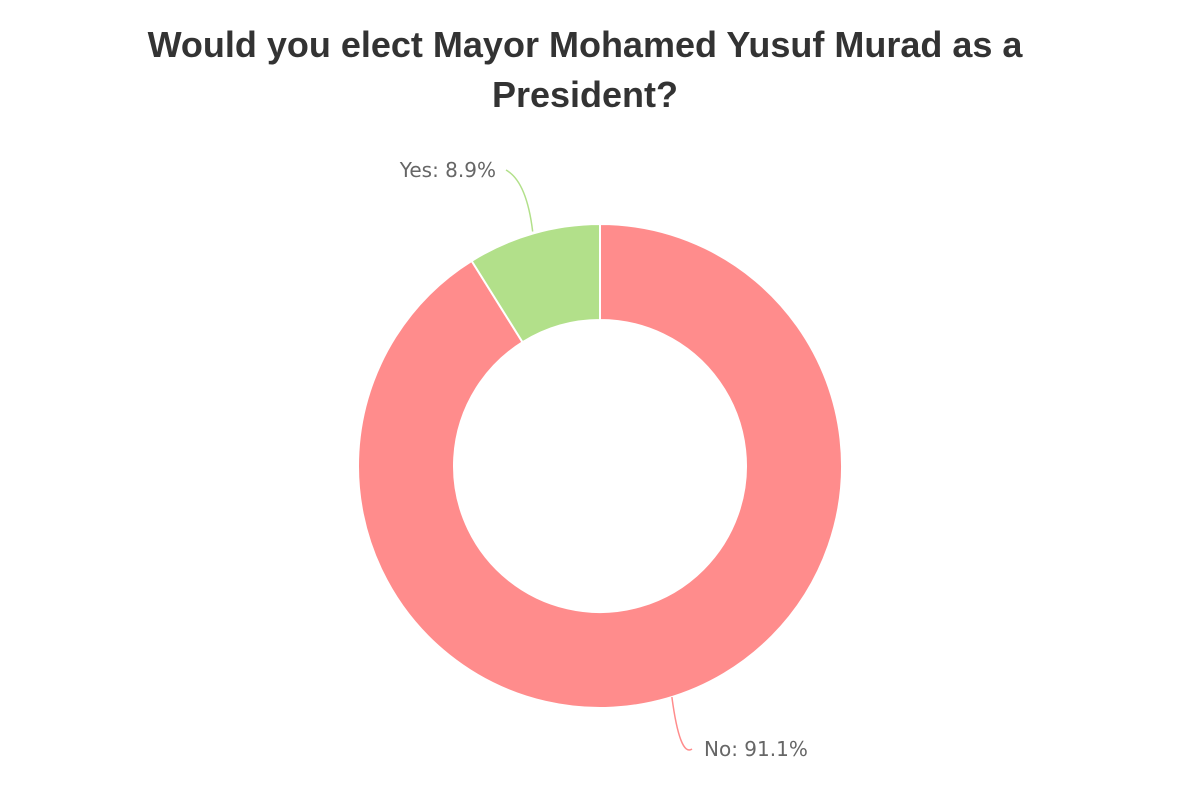 This screenshot has height=800, width=1200. I want to click on slice-label-no: No: 91.1%, so click(756, 749).